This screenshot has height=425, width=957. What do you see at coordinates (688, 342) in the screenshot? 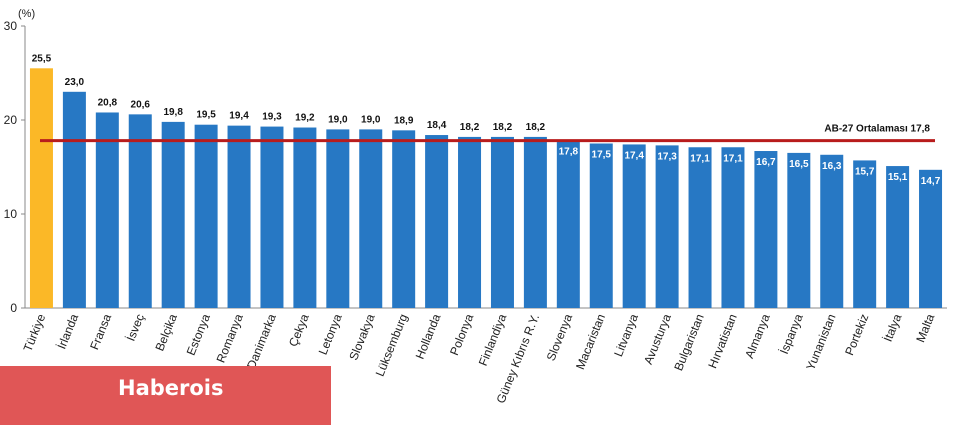
I see `x-tick-label: Bulgaristan` at bounding box center [688, 342].